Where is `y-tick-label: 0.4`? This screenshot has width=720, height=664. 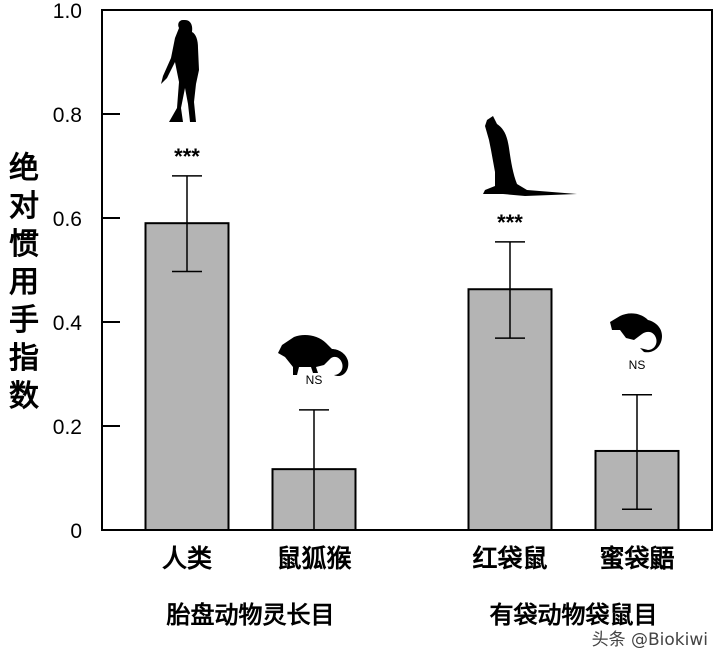
y-tick-label: 0.4 is located at coordinates (68, 323).